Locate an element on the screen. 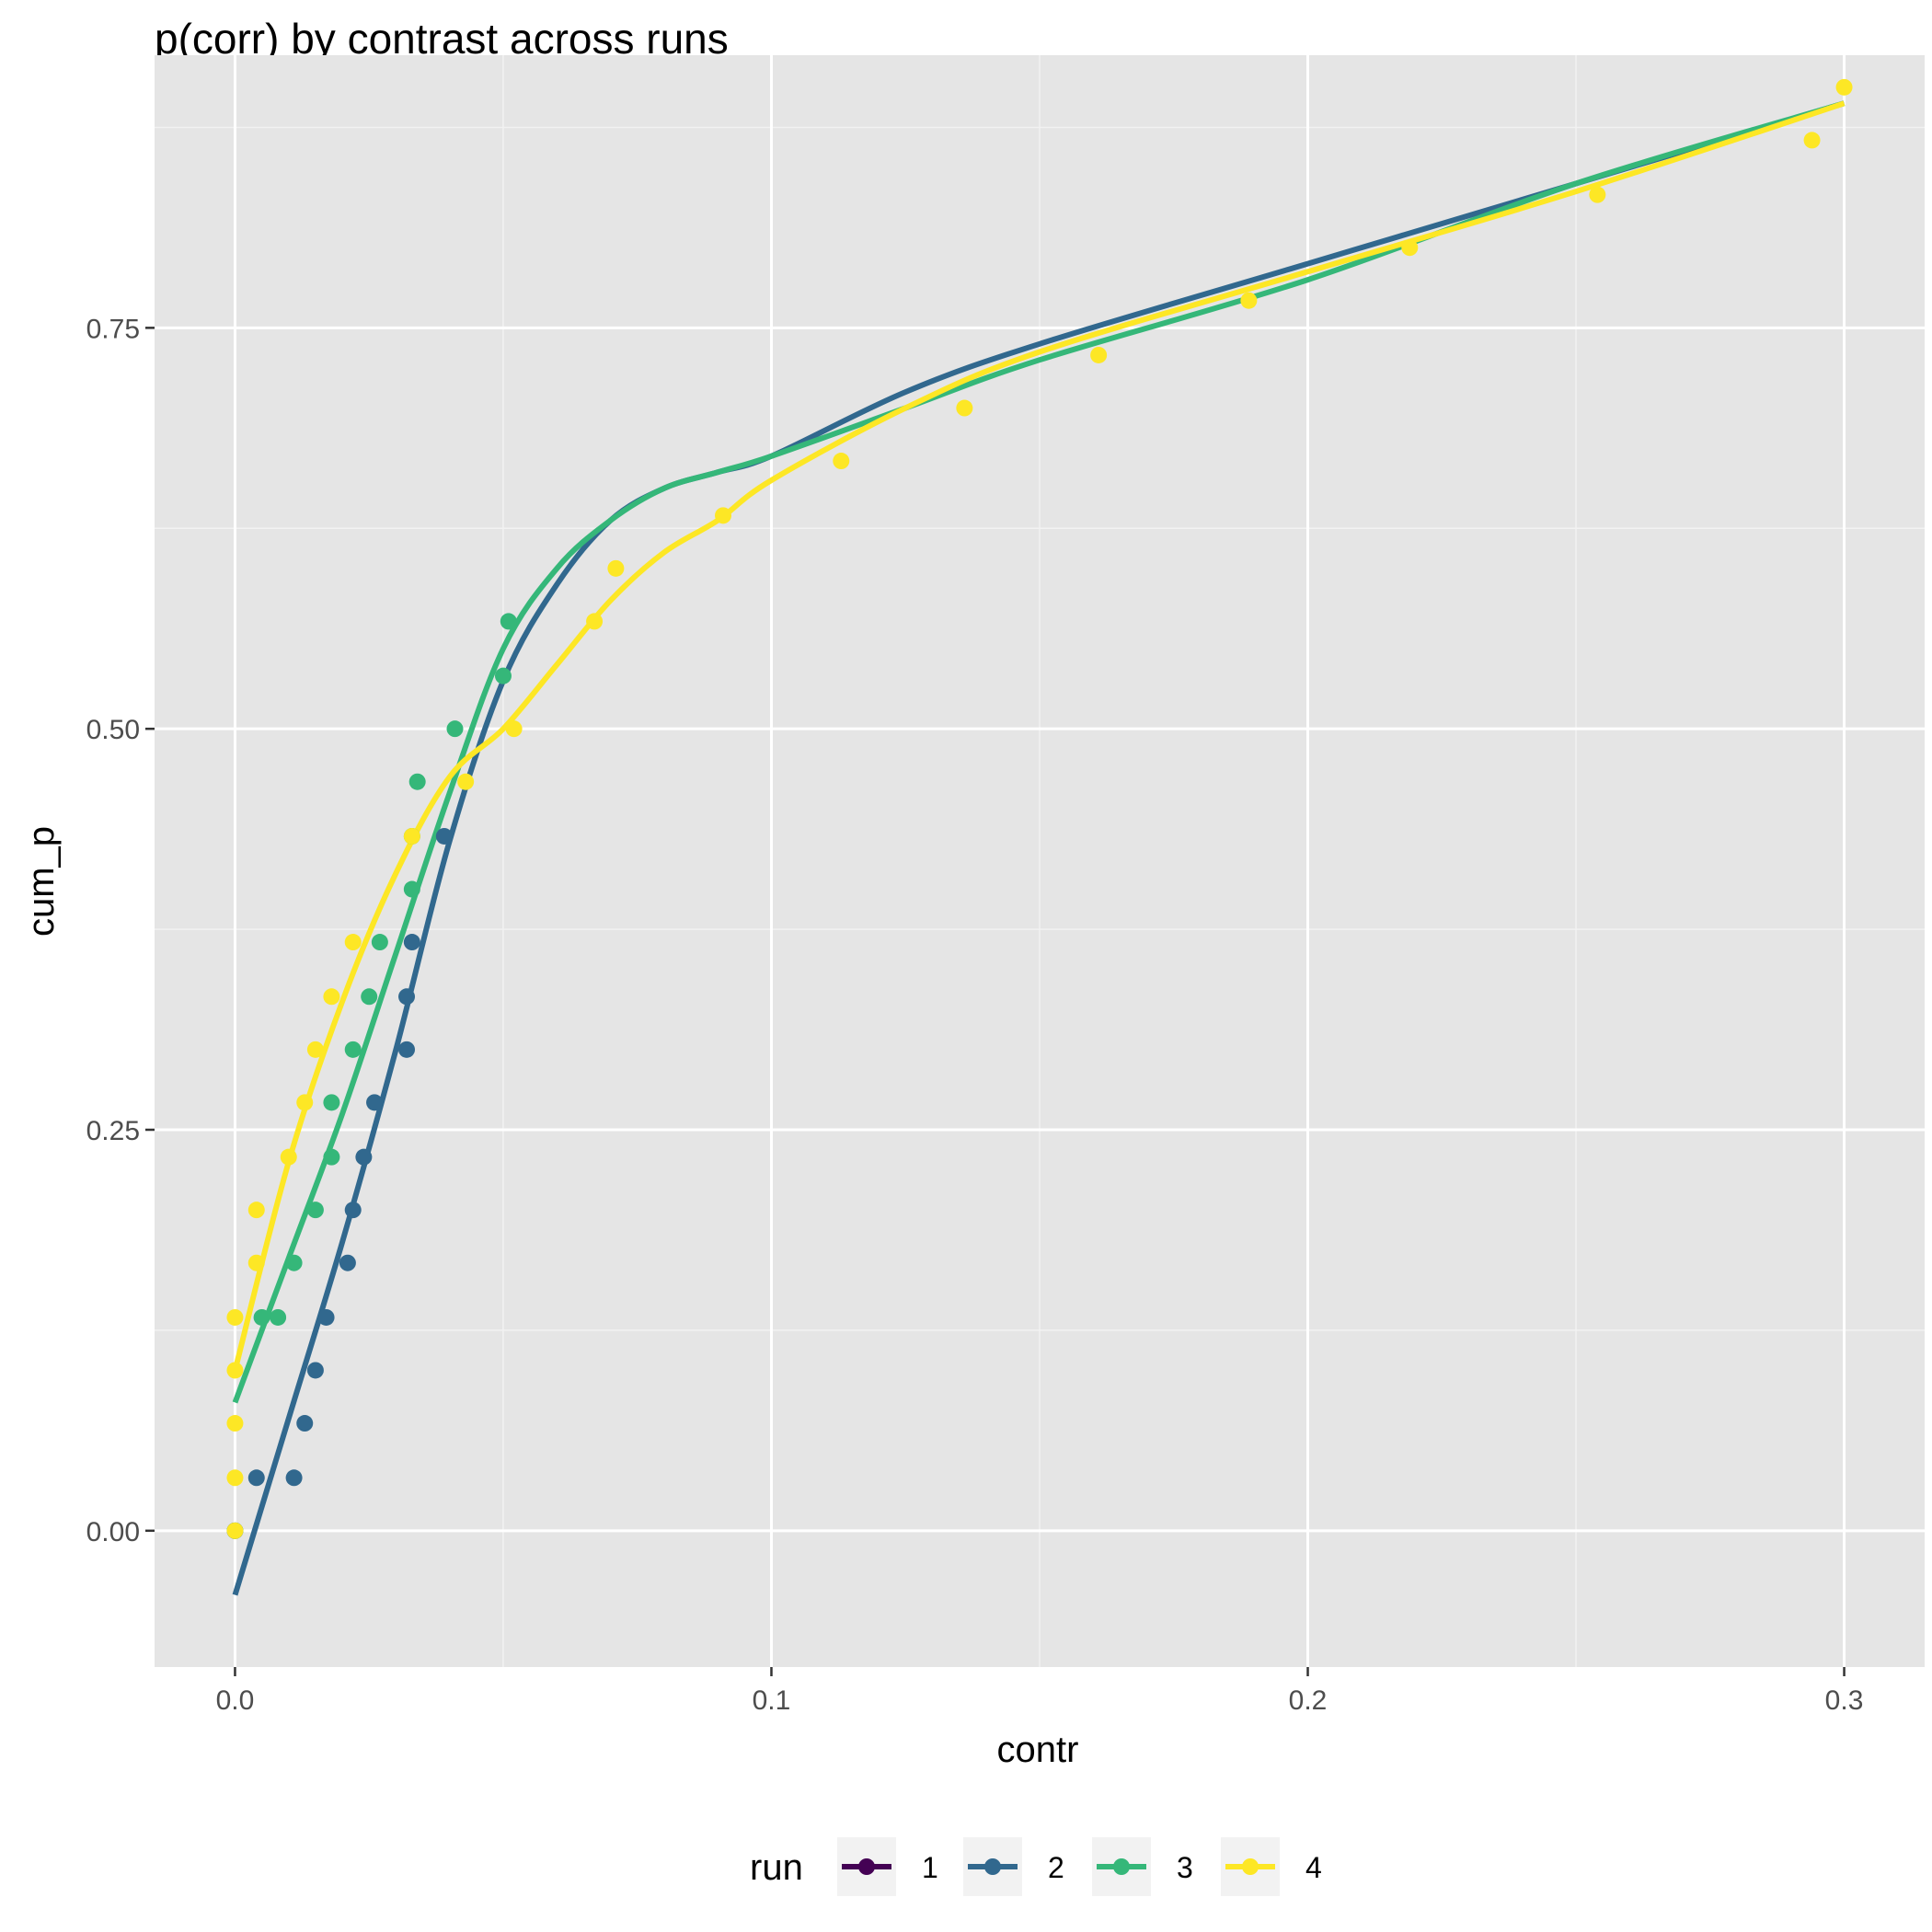 Image resolution: width=1932 pixels, height=1932 pixels. legend: run 1 2 3 4 is located at coordinates (1036, 1866).